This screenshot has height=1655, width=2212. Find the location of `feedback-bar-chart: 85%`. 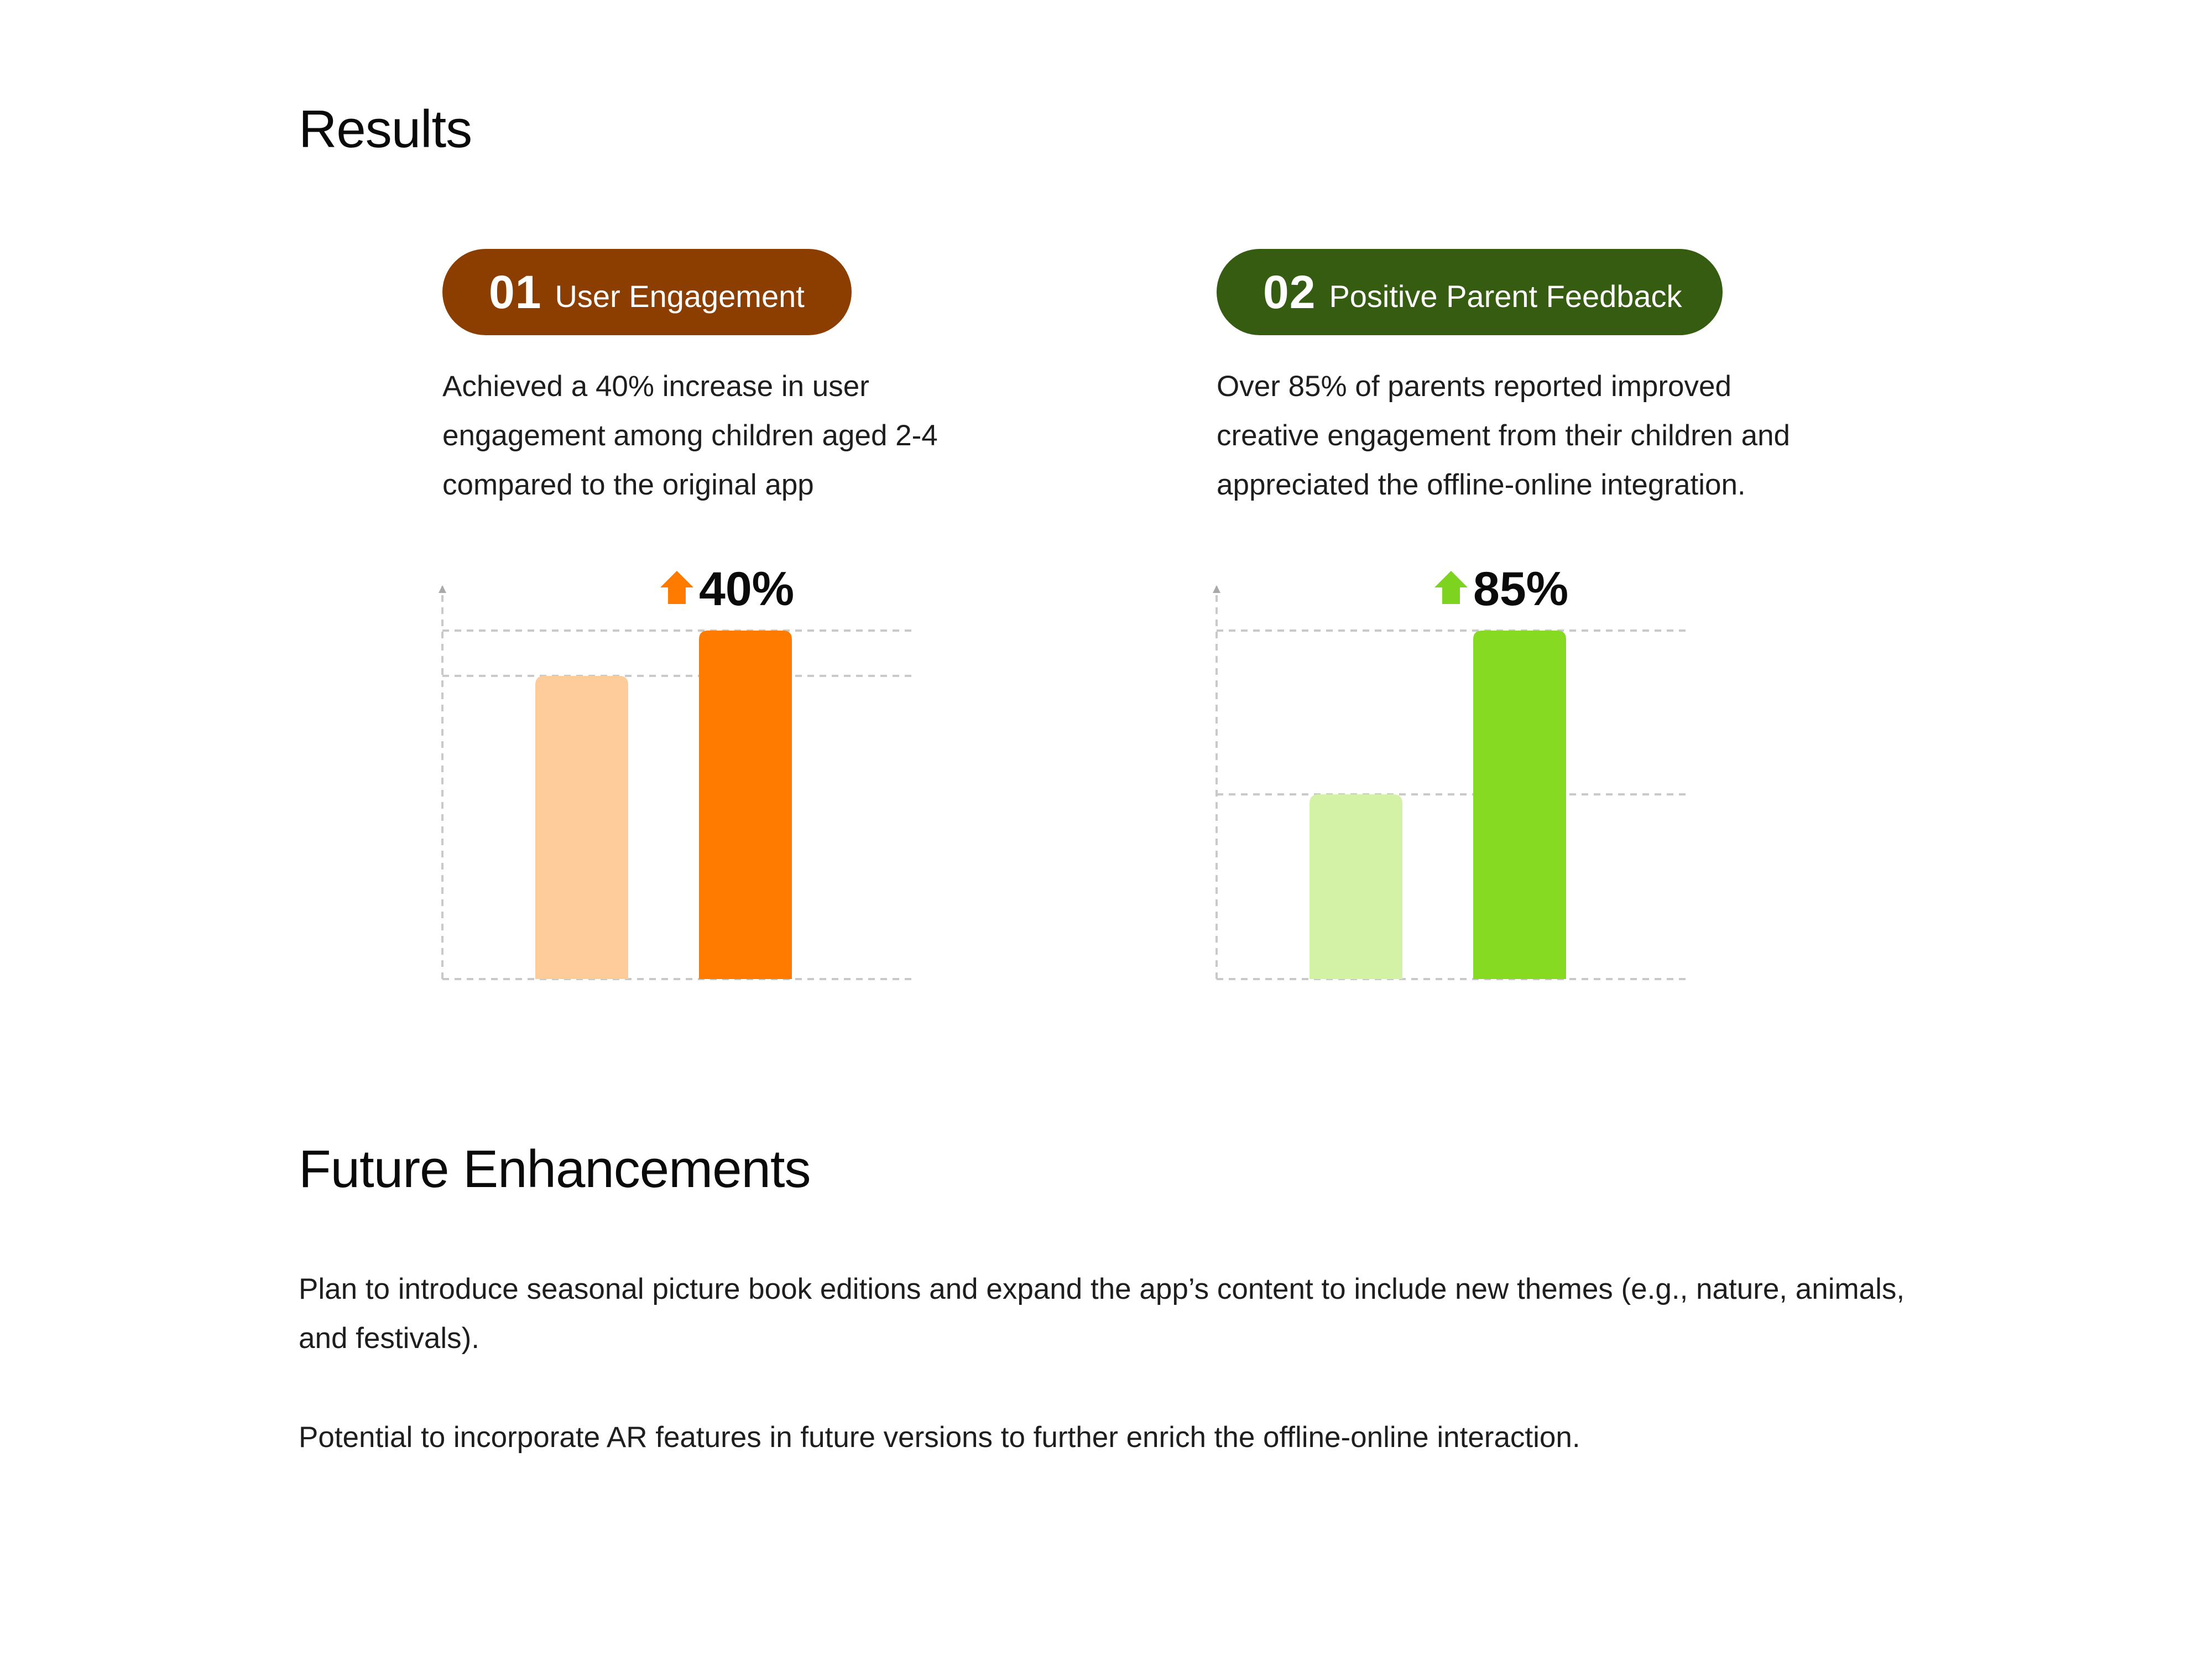

feedback-bar-chart: 85% is located at coordinates (1450, 771).